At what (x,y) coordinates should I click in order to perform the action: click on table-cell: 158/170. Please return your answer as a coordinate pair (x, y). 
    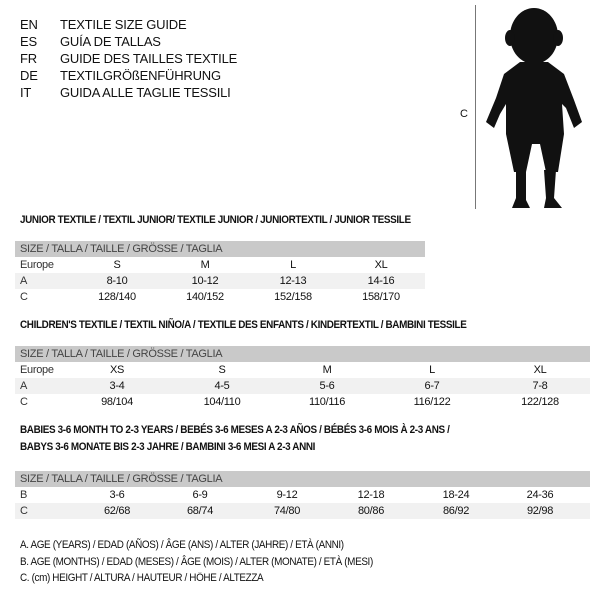
    Looking at the image, I should click on (381, 297).